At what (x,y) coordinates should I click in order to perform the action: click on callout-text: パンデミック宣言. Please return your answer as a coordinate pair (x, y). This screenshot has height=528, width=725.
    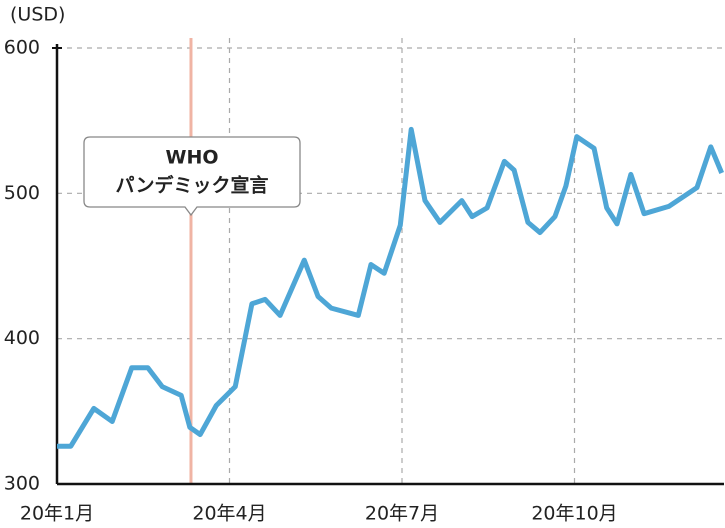
    Looking at the image, I should click on (192, 185).